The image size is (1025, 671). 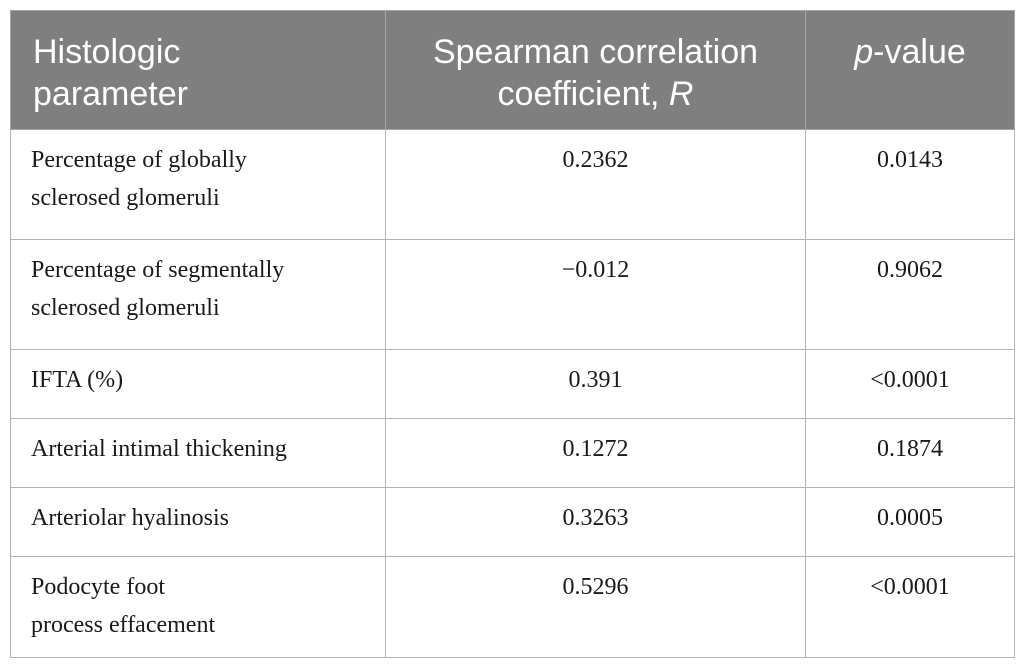 I want to click on cell-parameter: IFTA (%), so click(x=198, y=384).